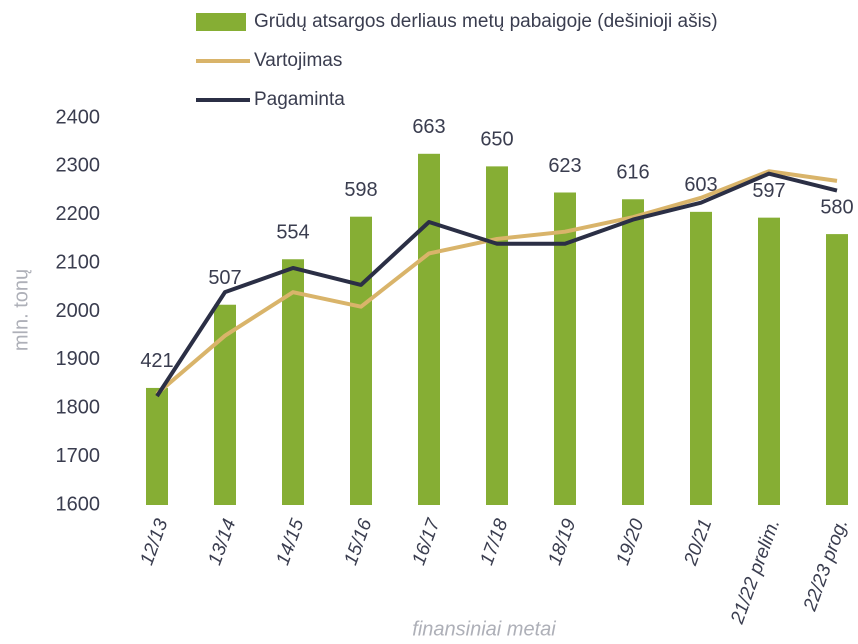  I want to click on legend-label: Vartojimas, so click(298, 60).